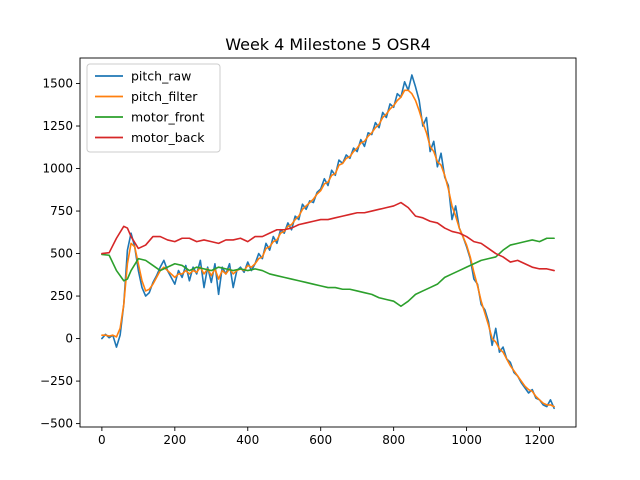  I want to click on chart-title: Week 4 Milestone 5 OSR4, so click(328, 44).